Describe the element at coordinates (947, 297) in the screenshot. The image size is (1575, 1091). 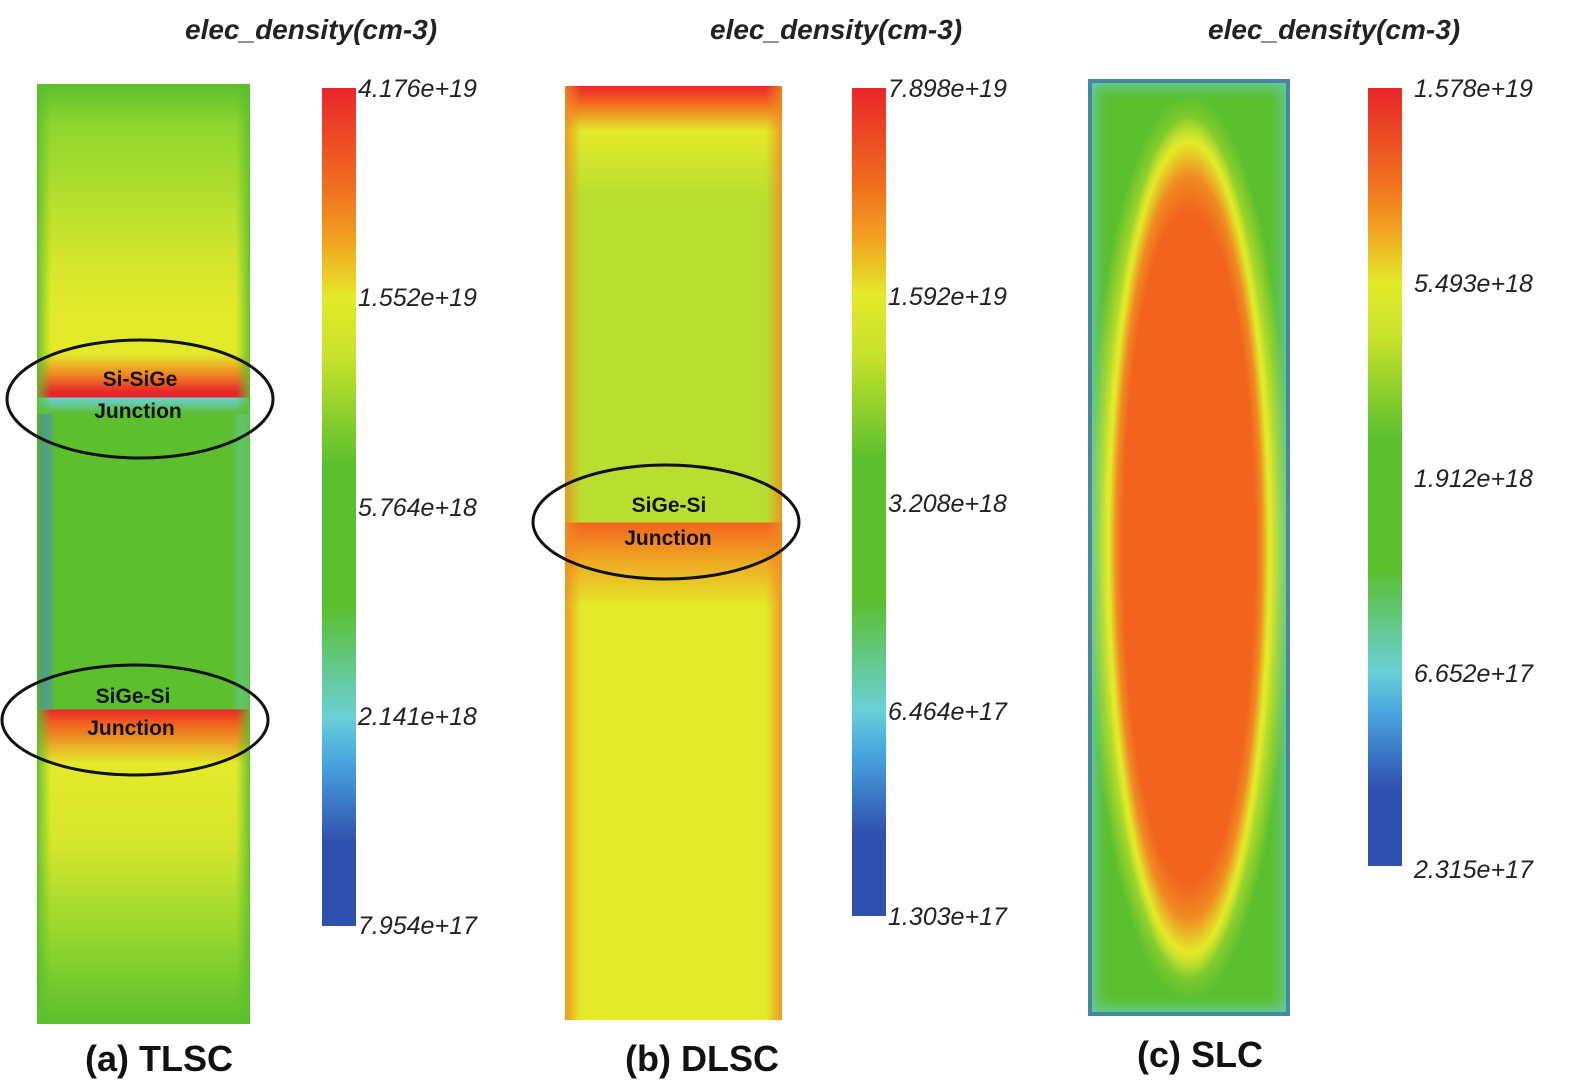
I see `colorbar-tick: 1.592e+19` at that location.